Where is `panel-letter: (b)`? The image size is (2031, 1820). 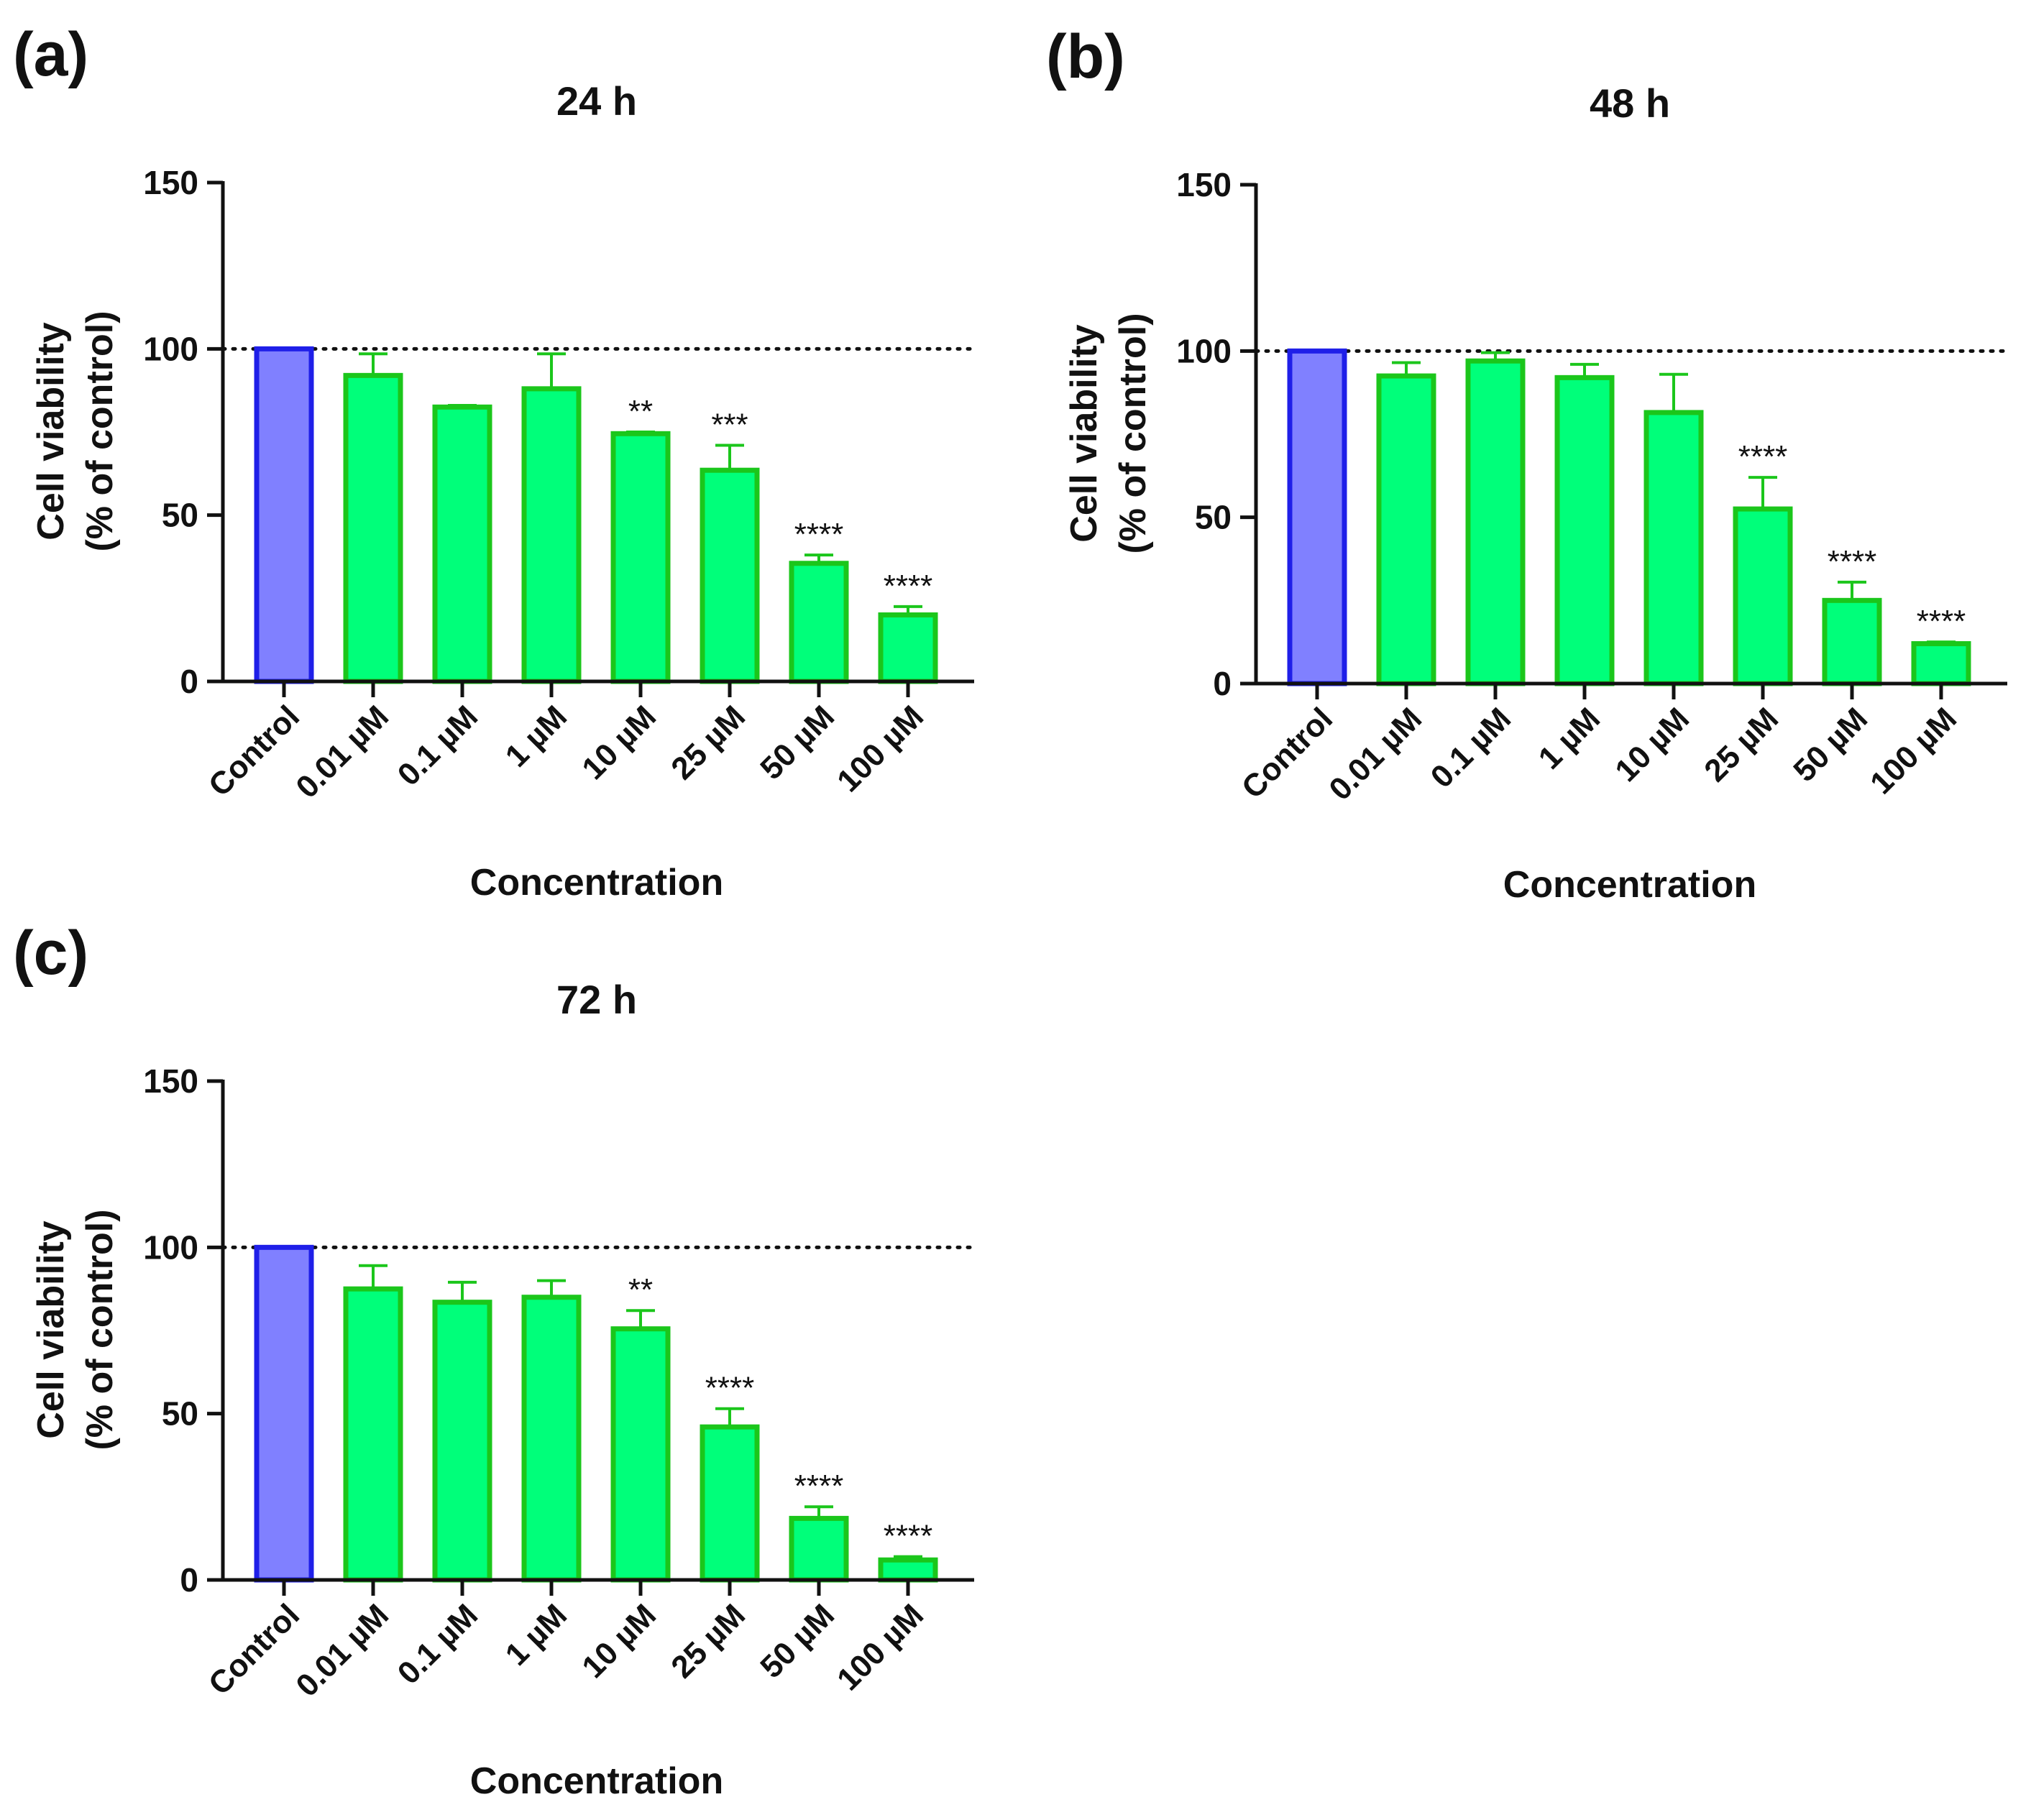
panel-letter: (b) is located at coordinates (1085, 56).